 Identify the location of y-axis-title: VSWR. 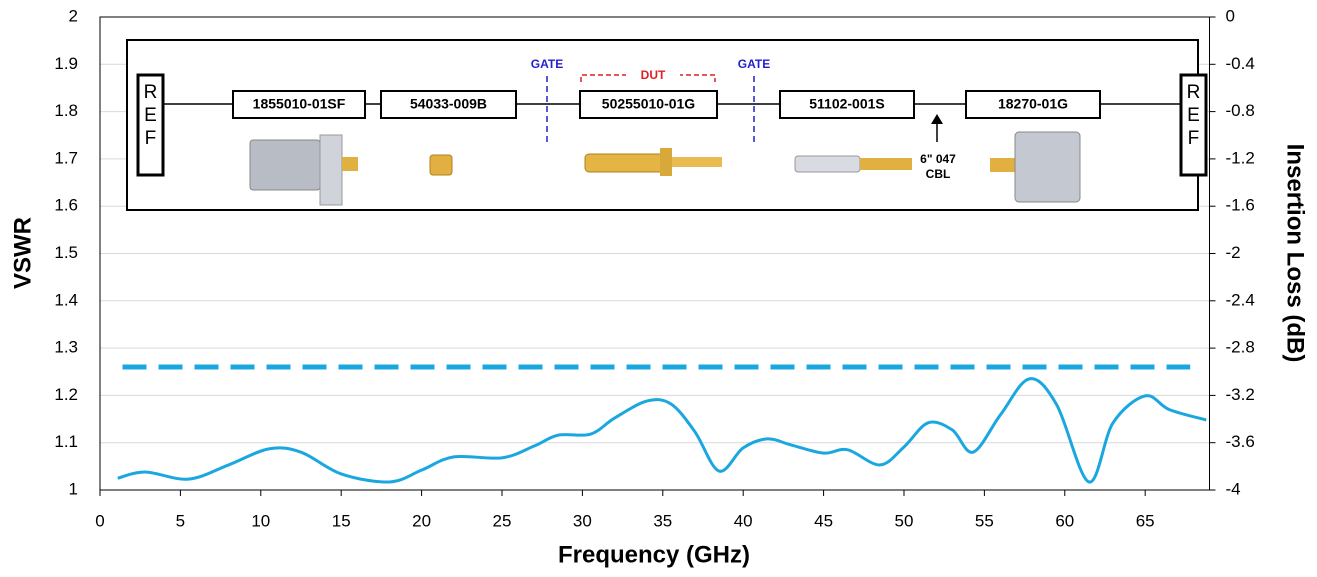
(22, 253).